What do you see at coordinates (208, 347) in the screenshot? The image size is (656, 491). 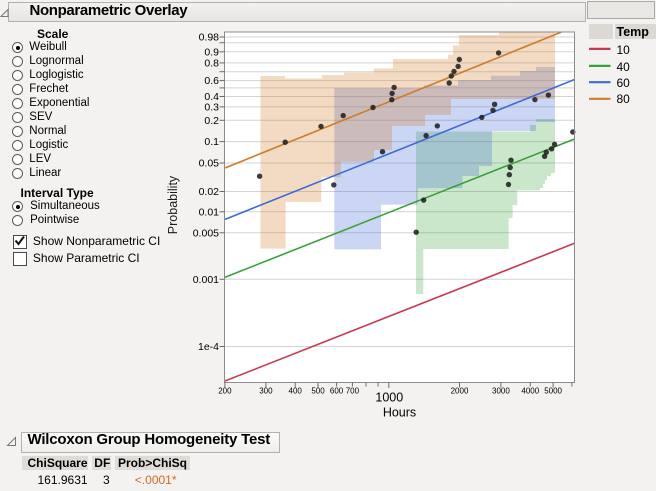 I see `svg-text: 1e-4` at bounding box center [208, 347].